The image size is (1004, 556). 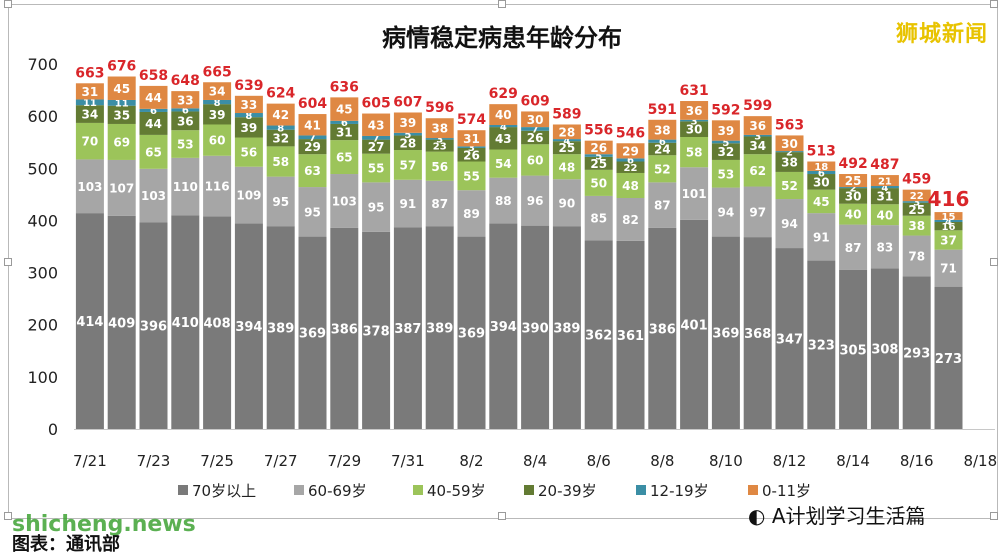 What do you see at coordinates (852, 164) in the screenshot?
I see `total-label: 492` at bounding box center [852, 164].